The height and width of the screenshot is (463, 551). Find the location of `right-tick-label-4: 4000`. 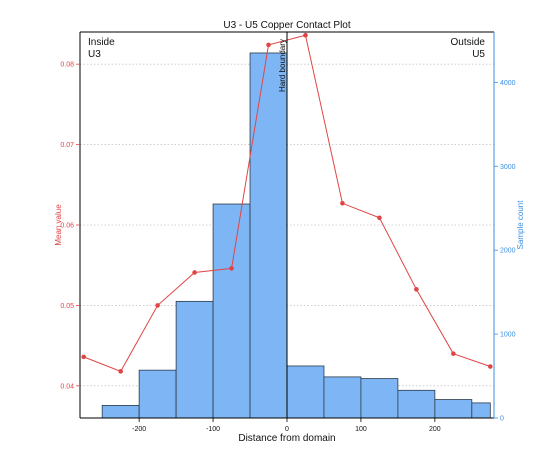

right-tick-label-4: 4000 is located at coordinates (508, 83).